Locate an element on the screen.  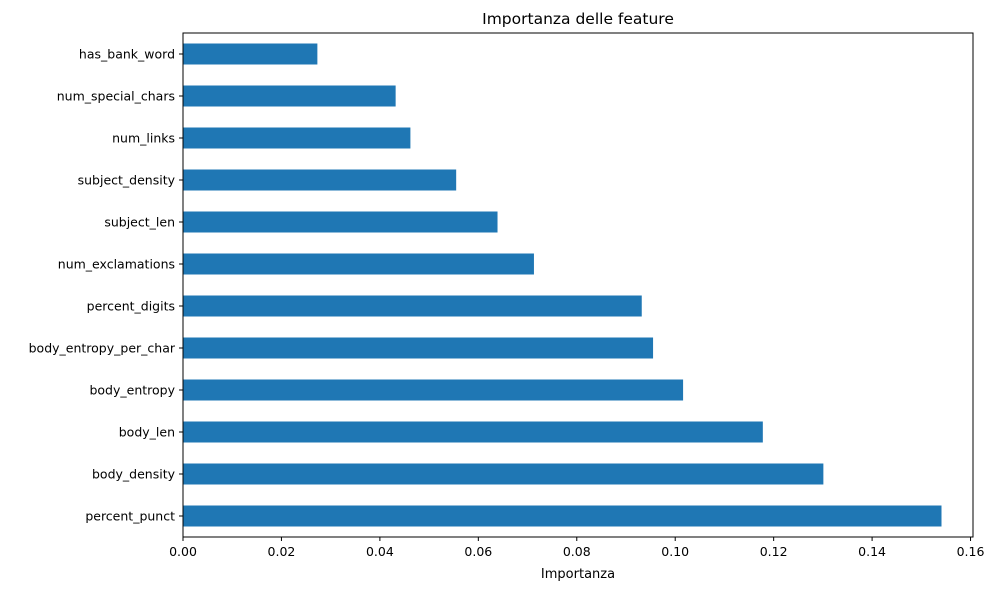
y-tick-label: subject_len is located at coordinates (139, 222).